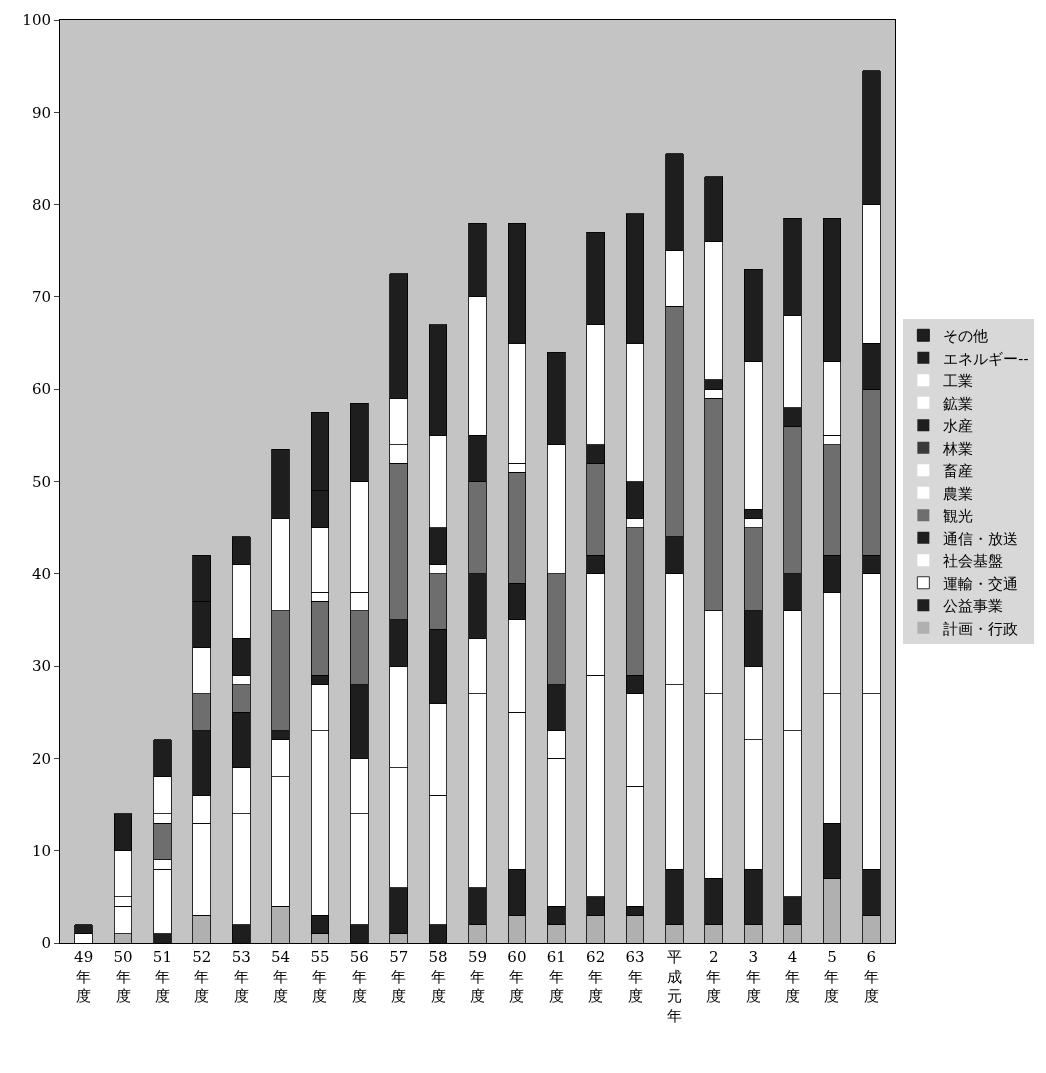 Image resolution: width=1046 pixels, height=1073 pixels. Describe the element at coordinates (477, 976) in the screenshot. I see `x-tick-label: 59年度` at that location.